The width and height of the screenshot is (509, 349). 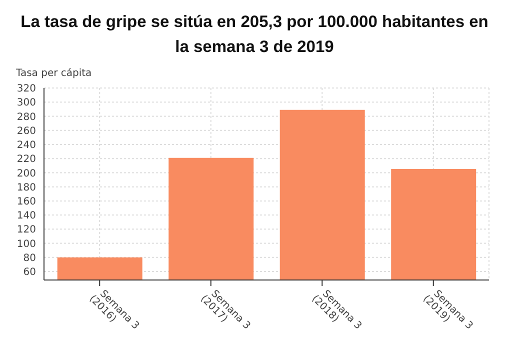 What do you see at coordinates (29, 272) in the screenshot?
I see `y-tick-label: 60` at bounding box center [29, 272].